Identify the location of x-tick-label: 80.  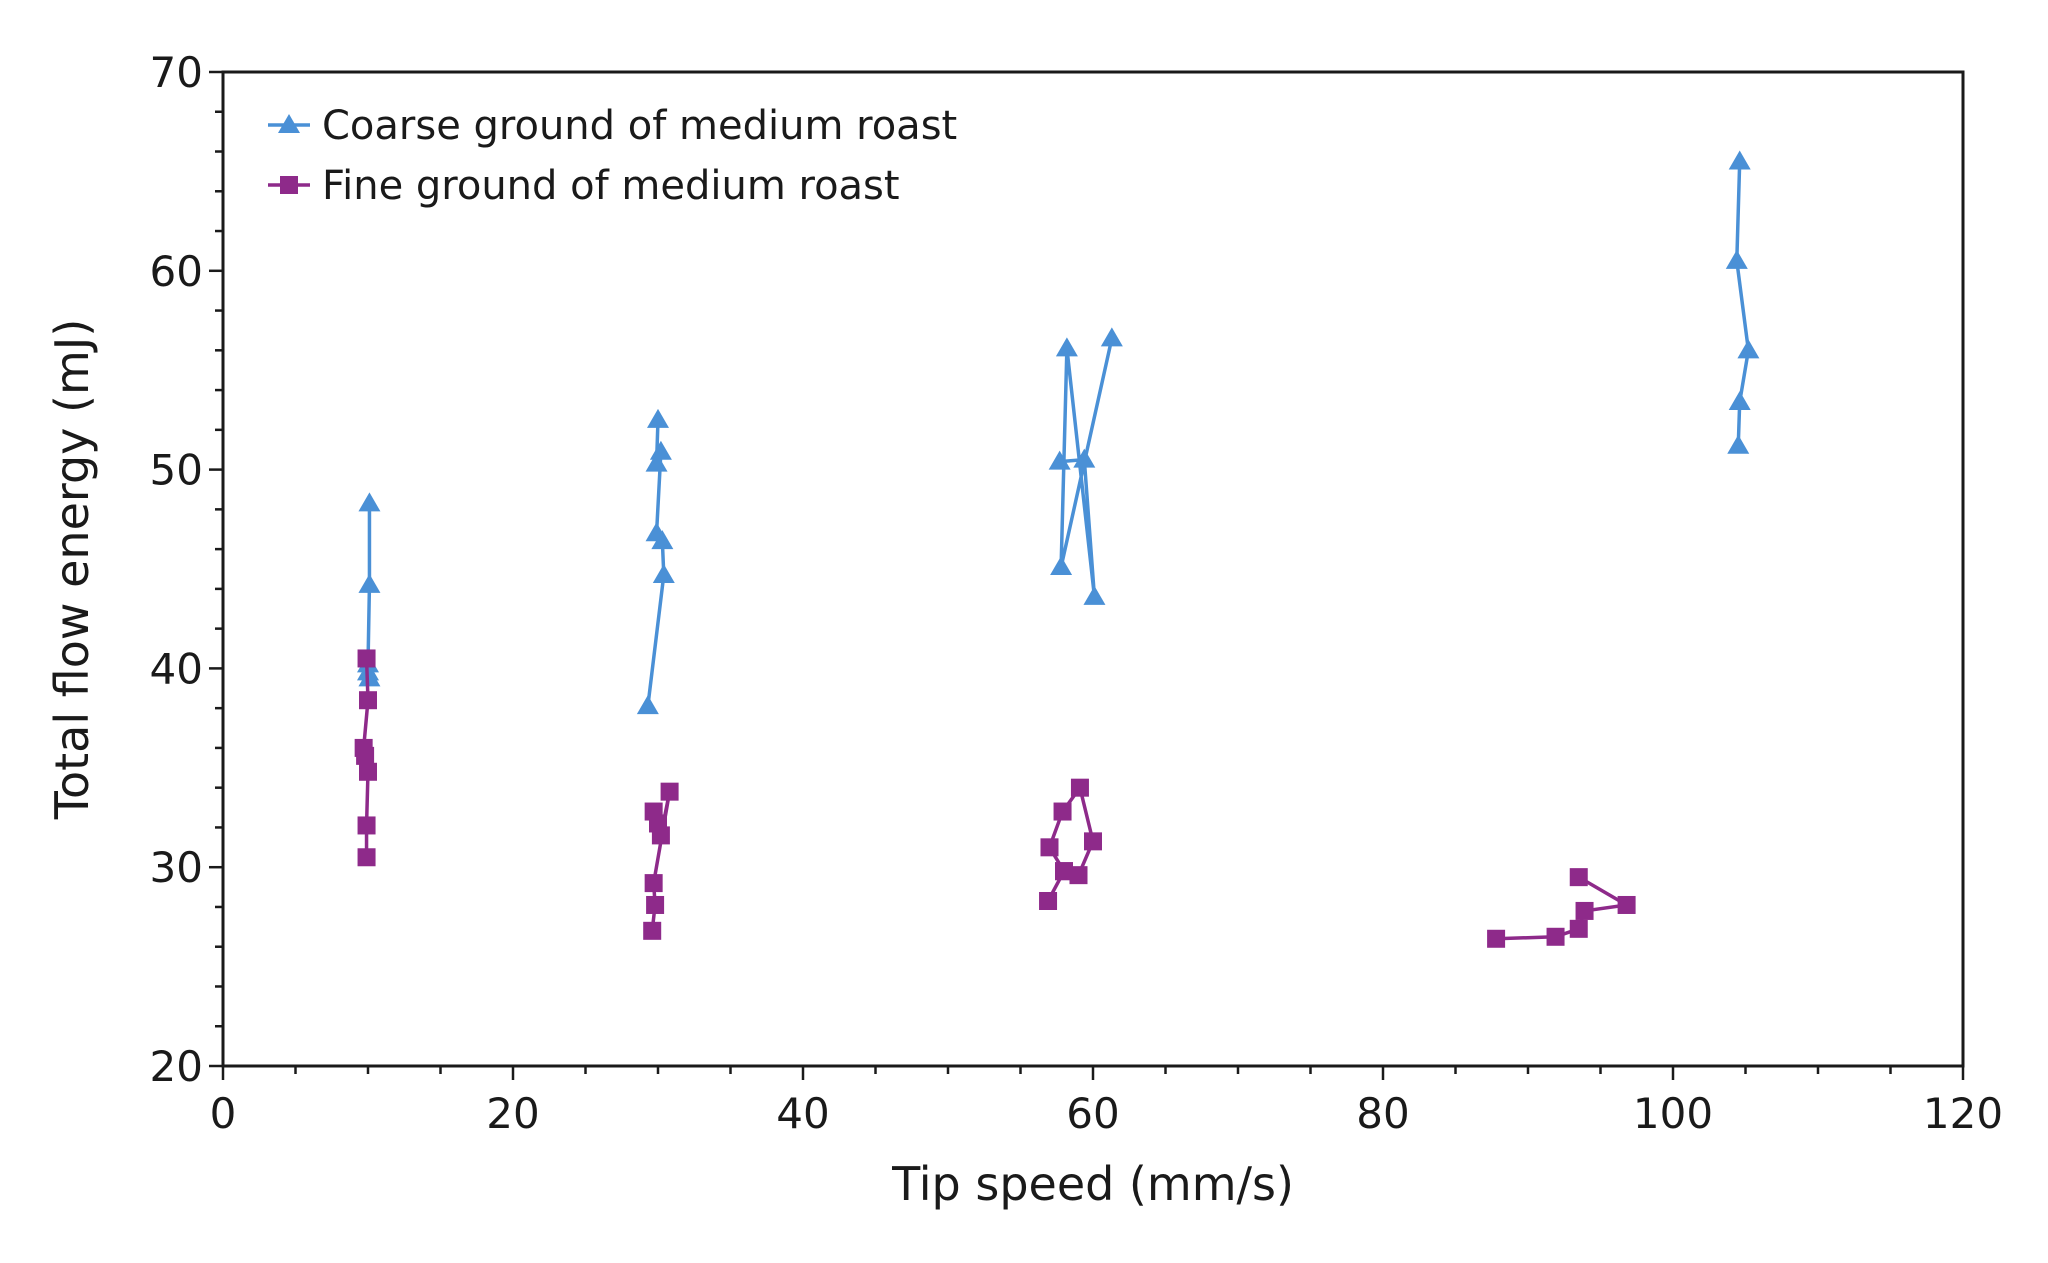
(1382, 1113).